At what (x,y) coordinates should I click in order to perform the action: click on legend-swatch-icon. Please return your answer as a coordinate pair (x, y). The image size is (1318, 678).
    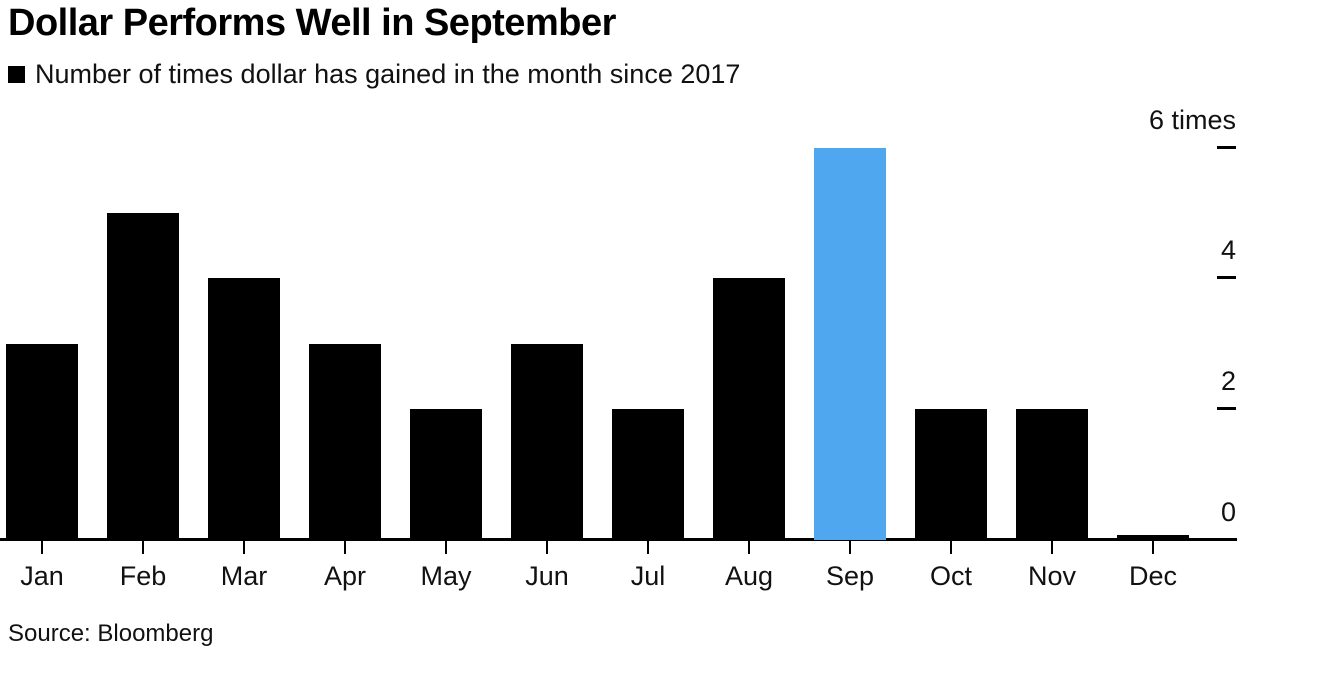
    Looking at the image, I should click on (16, 74).